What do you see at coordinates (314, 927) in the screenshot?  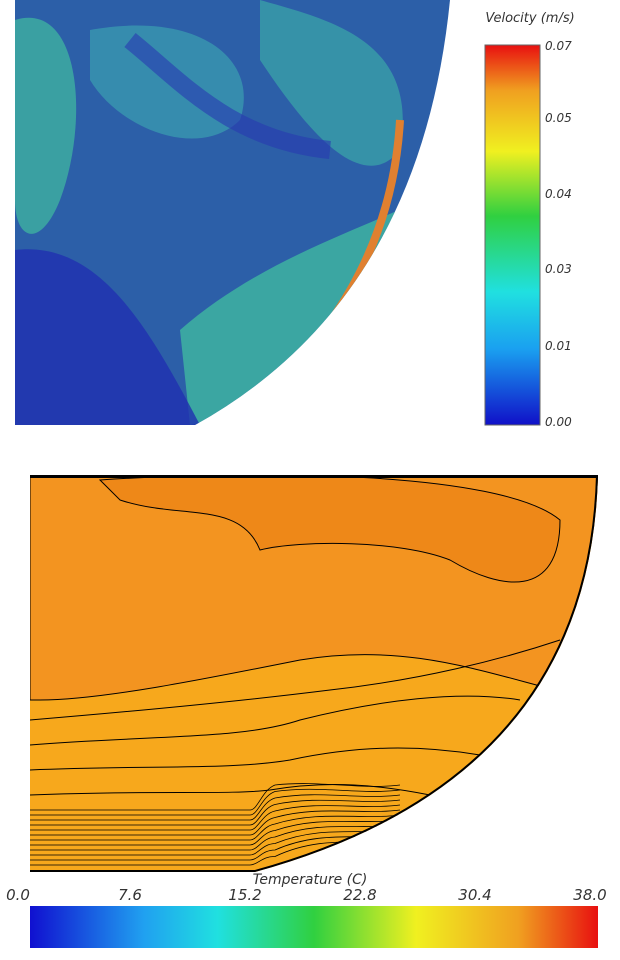 I see `temperature-colorbar` at bounding box center [314, 927].